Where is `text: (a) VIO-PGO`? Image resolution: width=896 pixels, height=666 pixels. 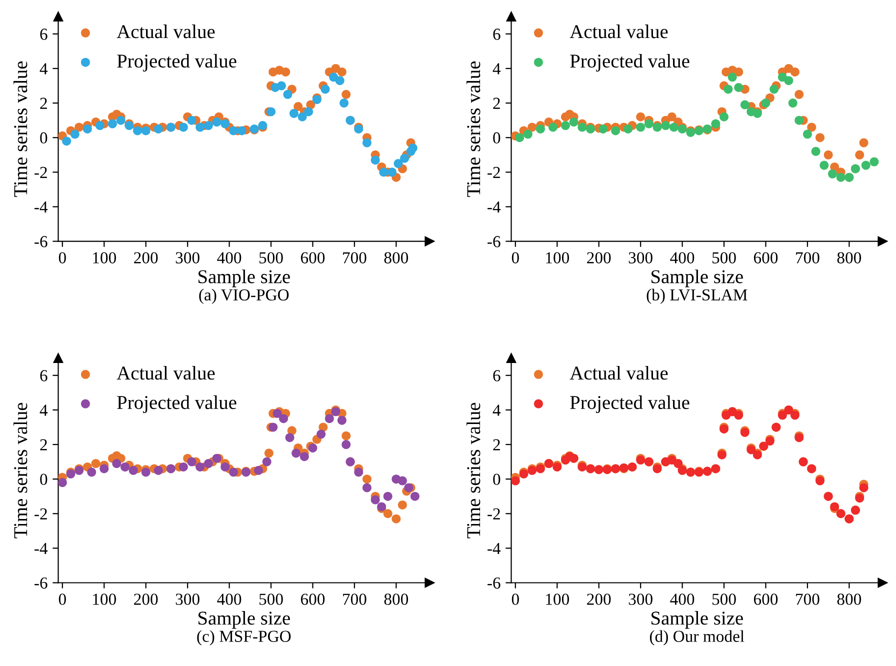 text: (a) VIO-PGO is located at coordinates (244, 296).